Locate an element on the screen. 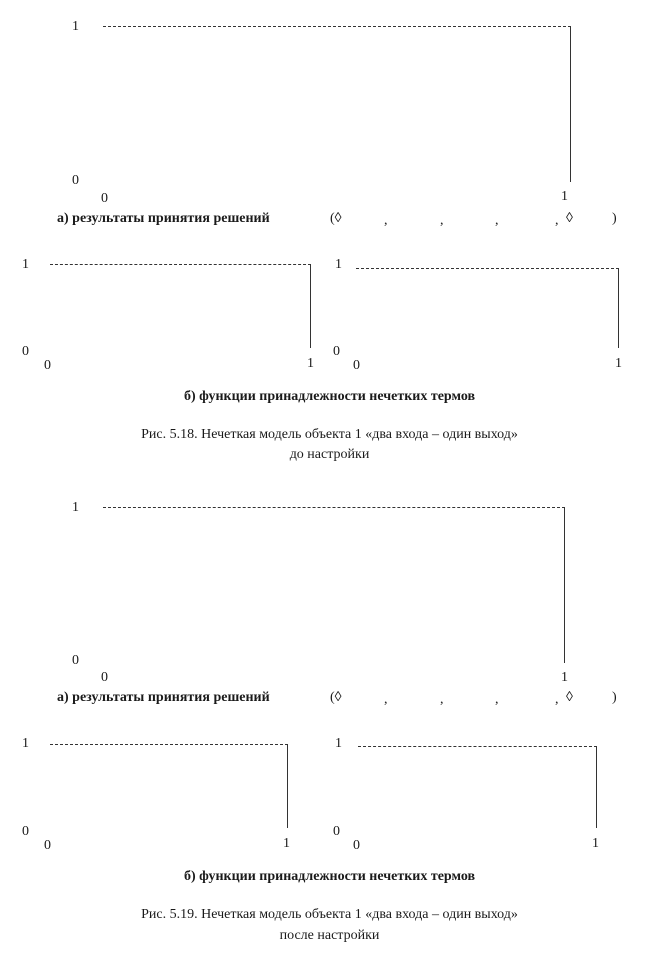 This screenshot has width=659, height=971. figure-caption-line2: до настройки is located at coordinates (329, 454).